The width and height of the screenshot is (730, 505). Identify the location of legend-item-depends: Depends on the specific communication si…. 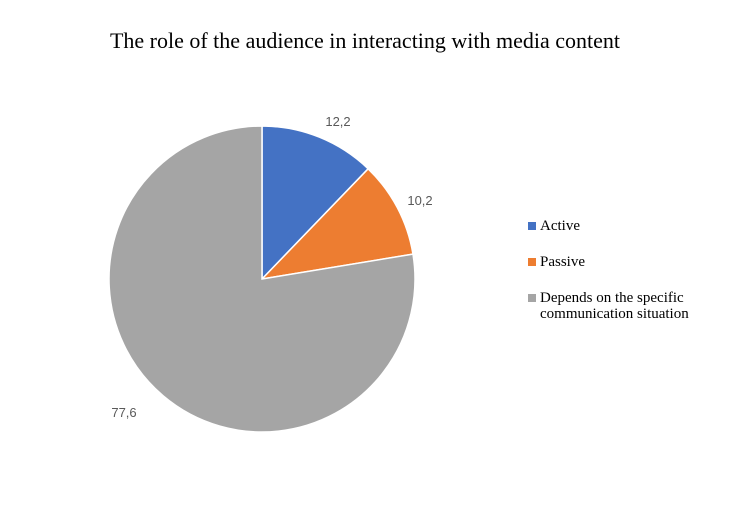
(629, 306).